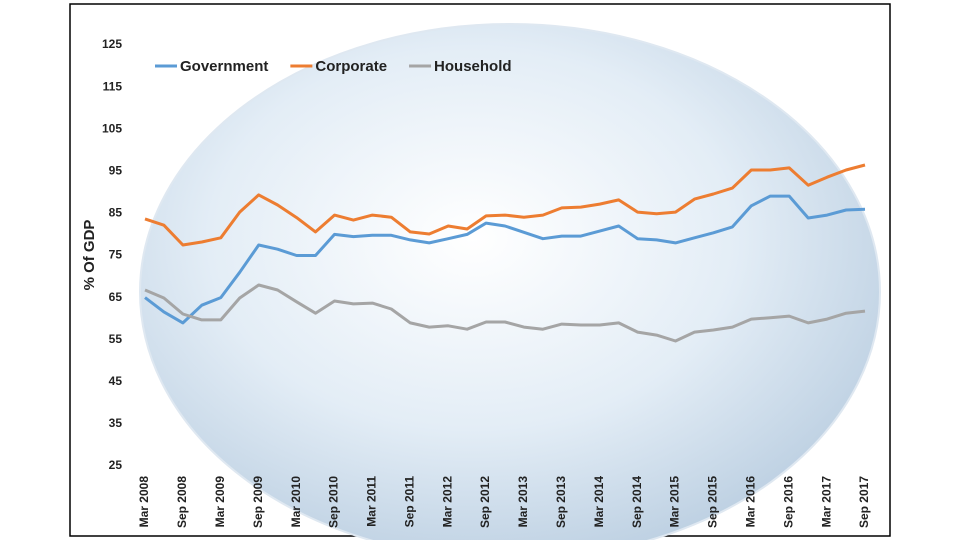 This screenshot has height=540, width=960. What do you see at coordinates (116, 297) in the screenshot?
I see `y-tick-label: 65` at bounding box center [116, 297].